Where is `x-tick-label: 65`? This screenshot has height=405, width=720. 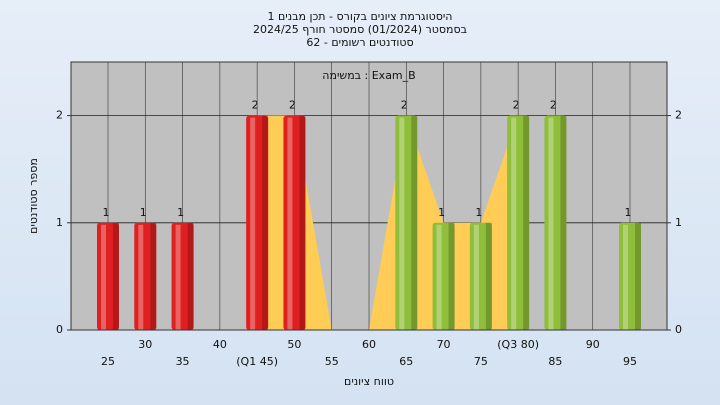 x-tick-label: 65 is located at coordinates (406, 361).